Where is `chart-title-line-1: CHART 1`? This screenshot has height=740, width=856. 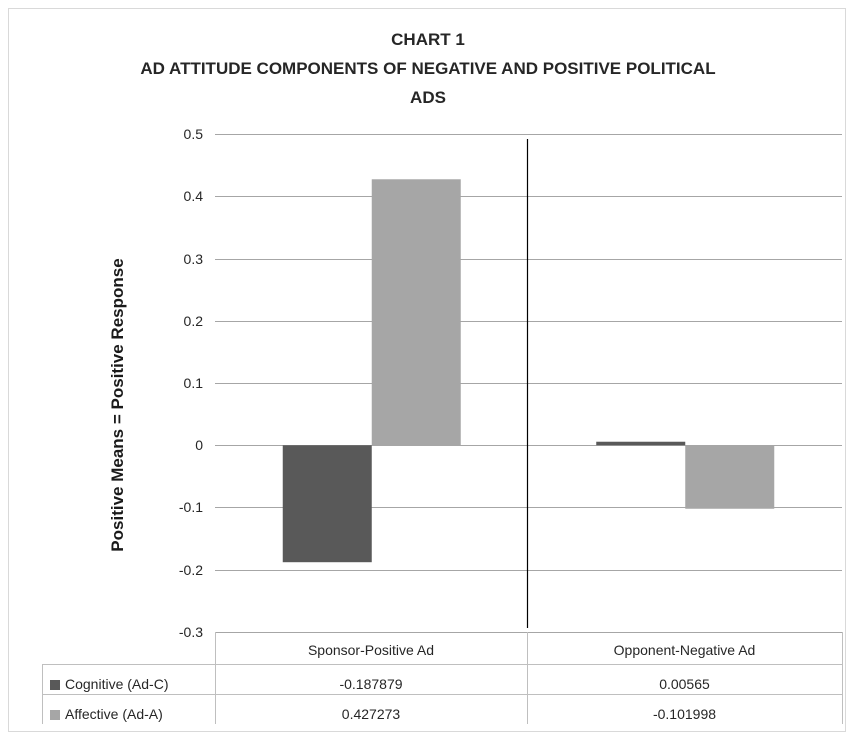 chart-title-line-1: CHART 1 is located at coordinates (428, 39).